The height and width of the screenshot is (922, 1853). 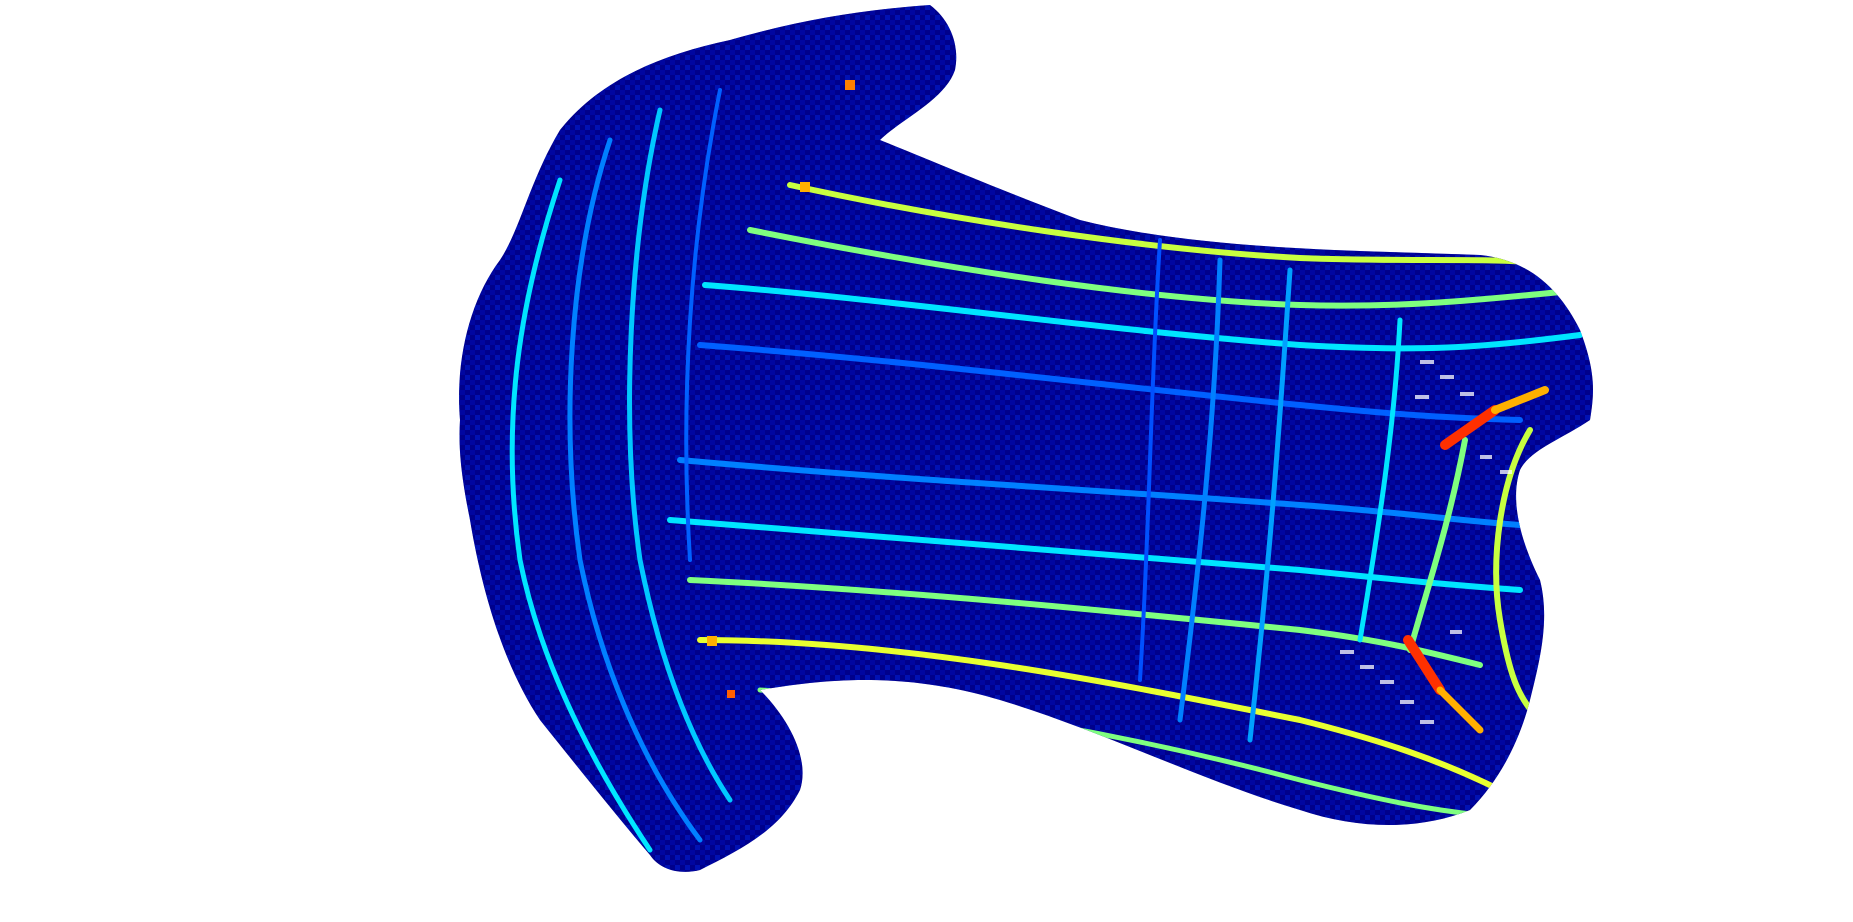 What do you see at coordinates (1460, 710) in the screenshot?
I see `hotspot-lower-right-orange` at bounding box center [1460, 710].